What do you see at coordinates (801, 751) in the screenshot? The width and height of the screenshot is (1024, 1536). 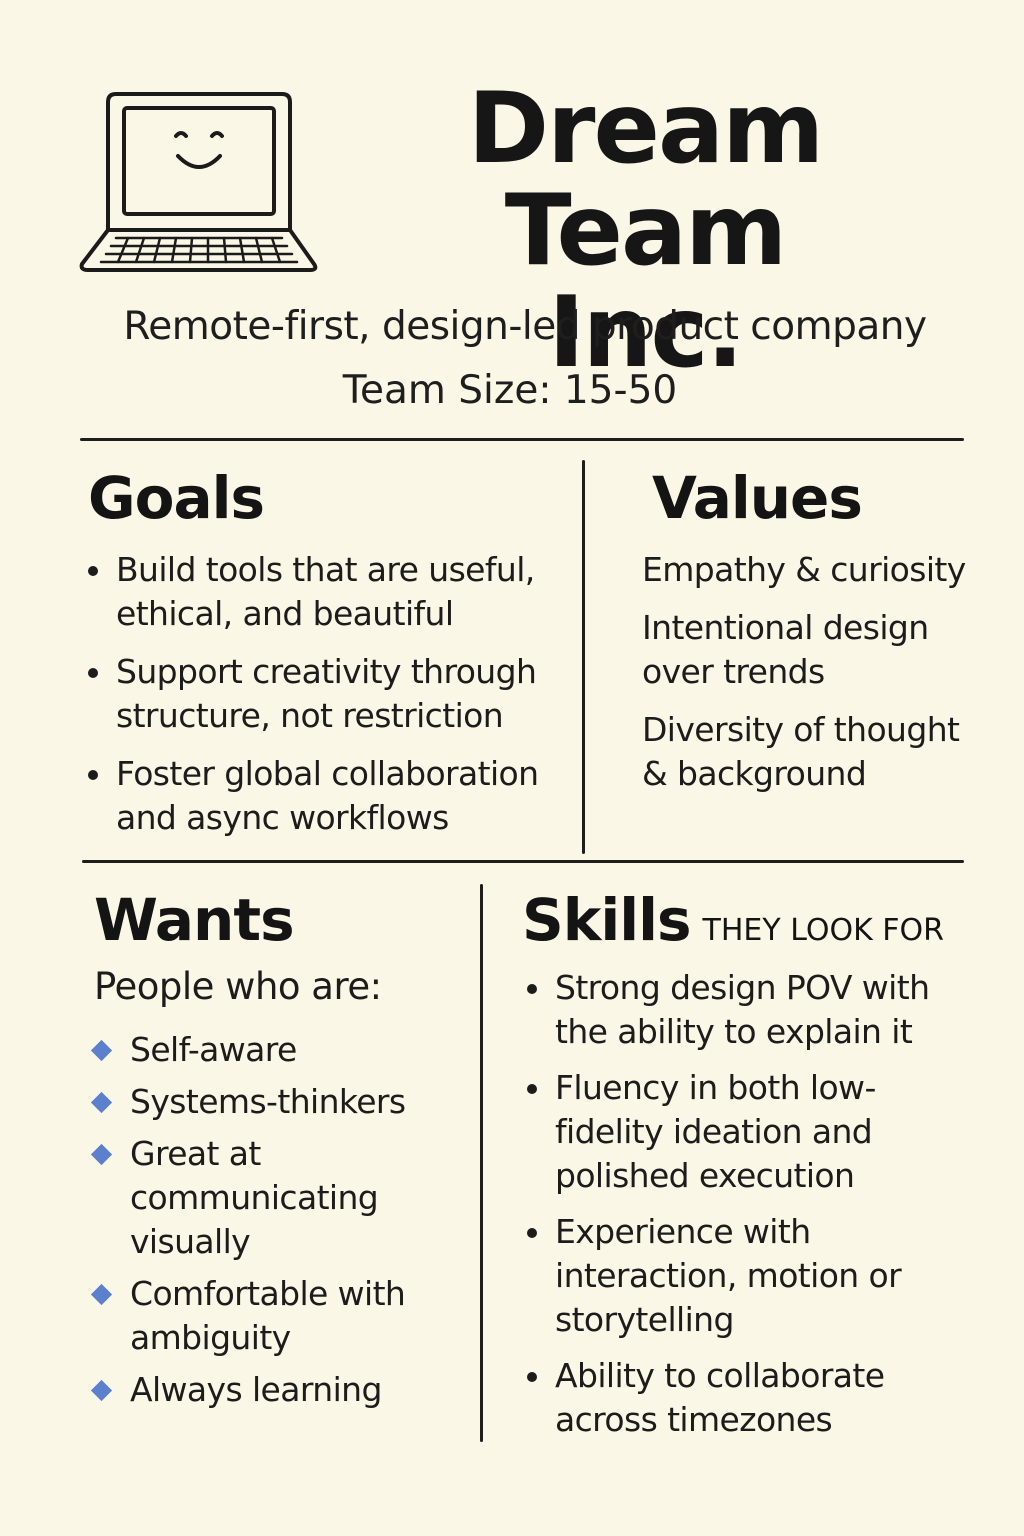 I see `values-item: Diversity of thought & background` at bounding box center [801, 751].